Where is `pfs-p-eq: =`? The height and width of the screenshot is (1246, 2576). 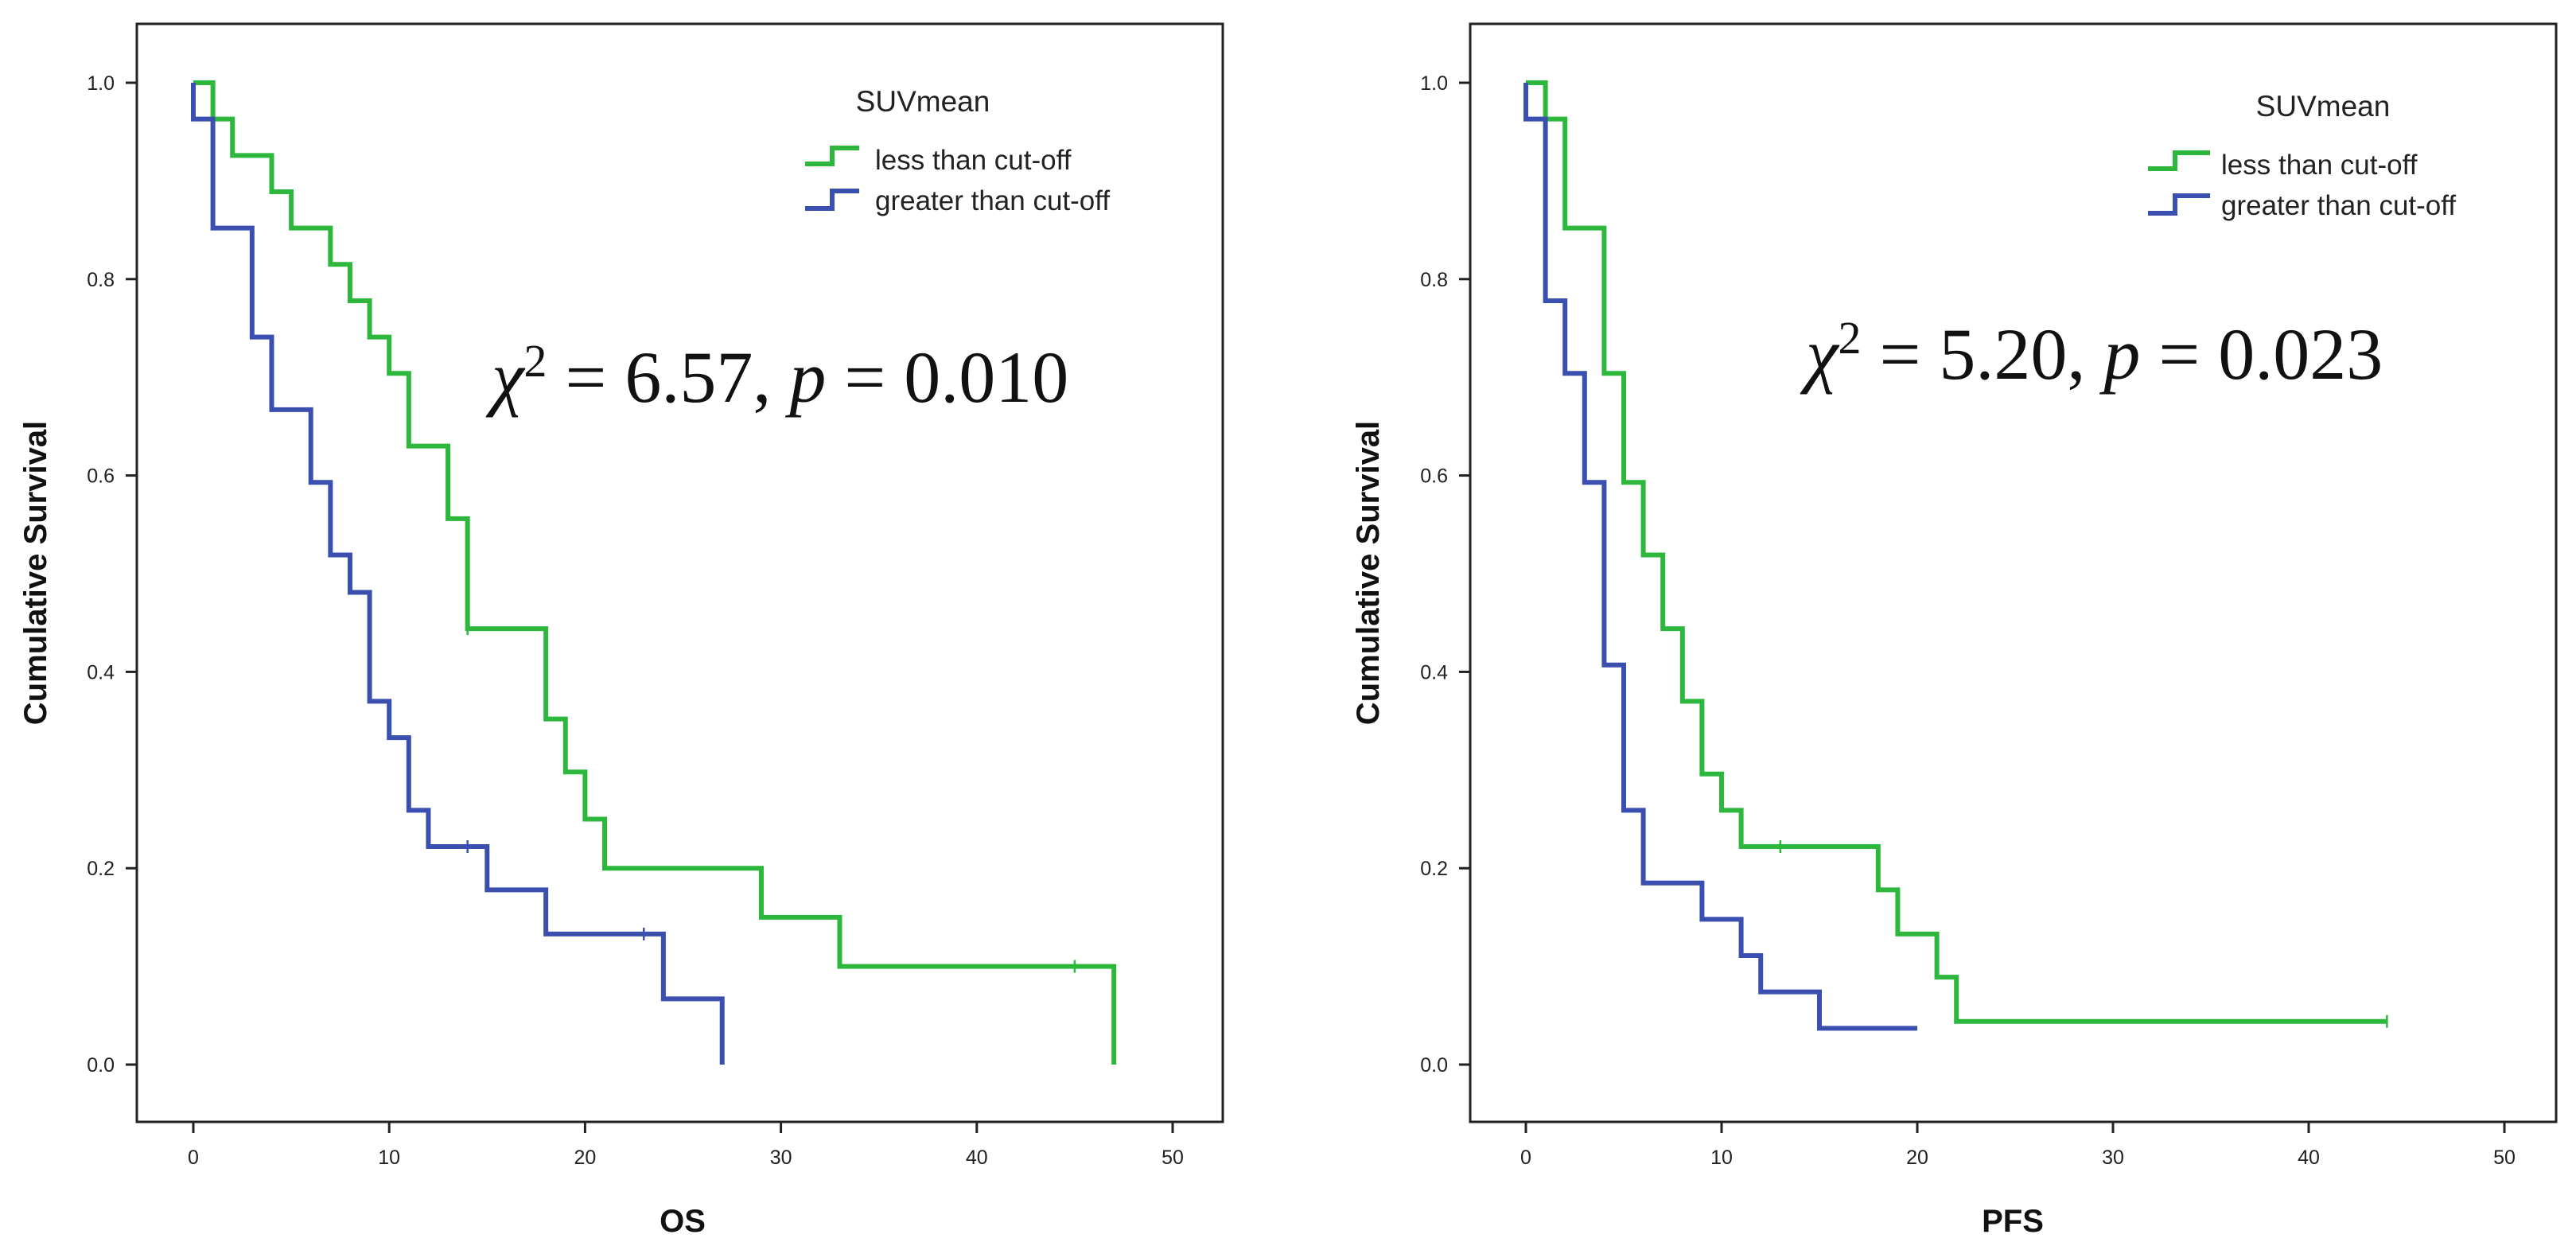
pfs-p-eq: = is located at coordinates (2179, 354).